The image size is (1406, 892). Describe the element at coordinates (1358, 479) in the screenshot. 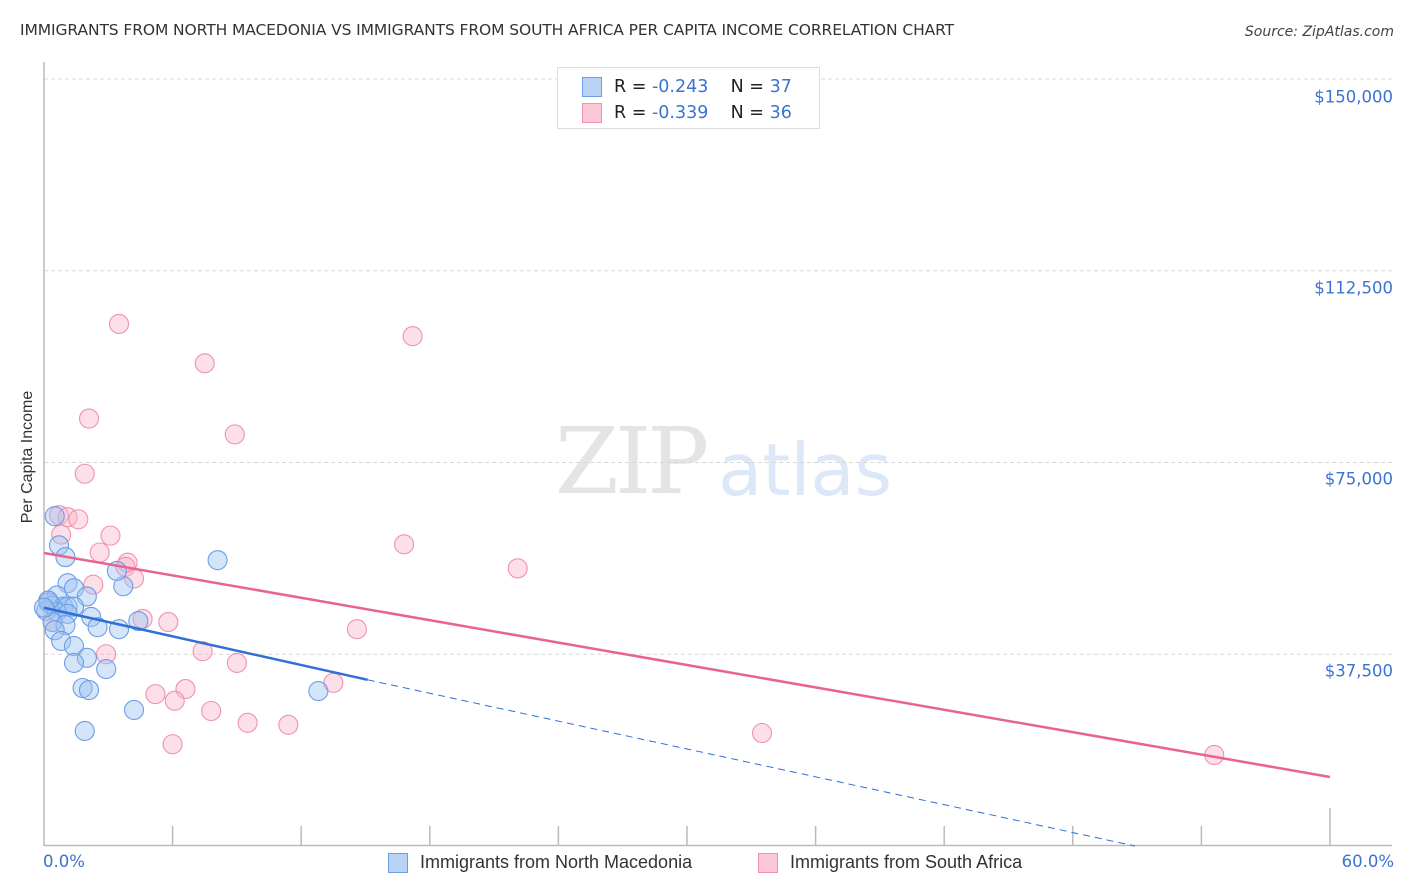

I see `y-tick-75000: $75,000` at that location.